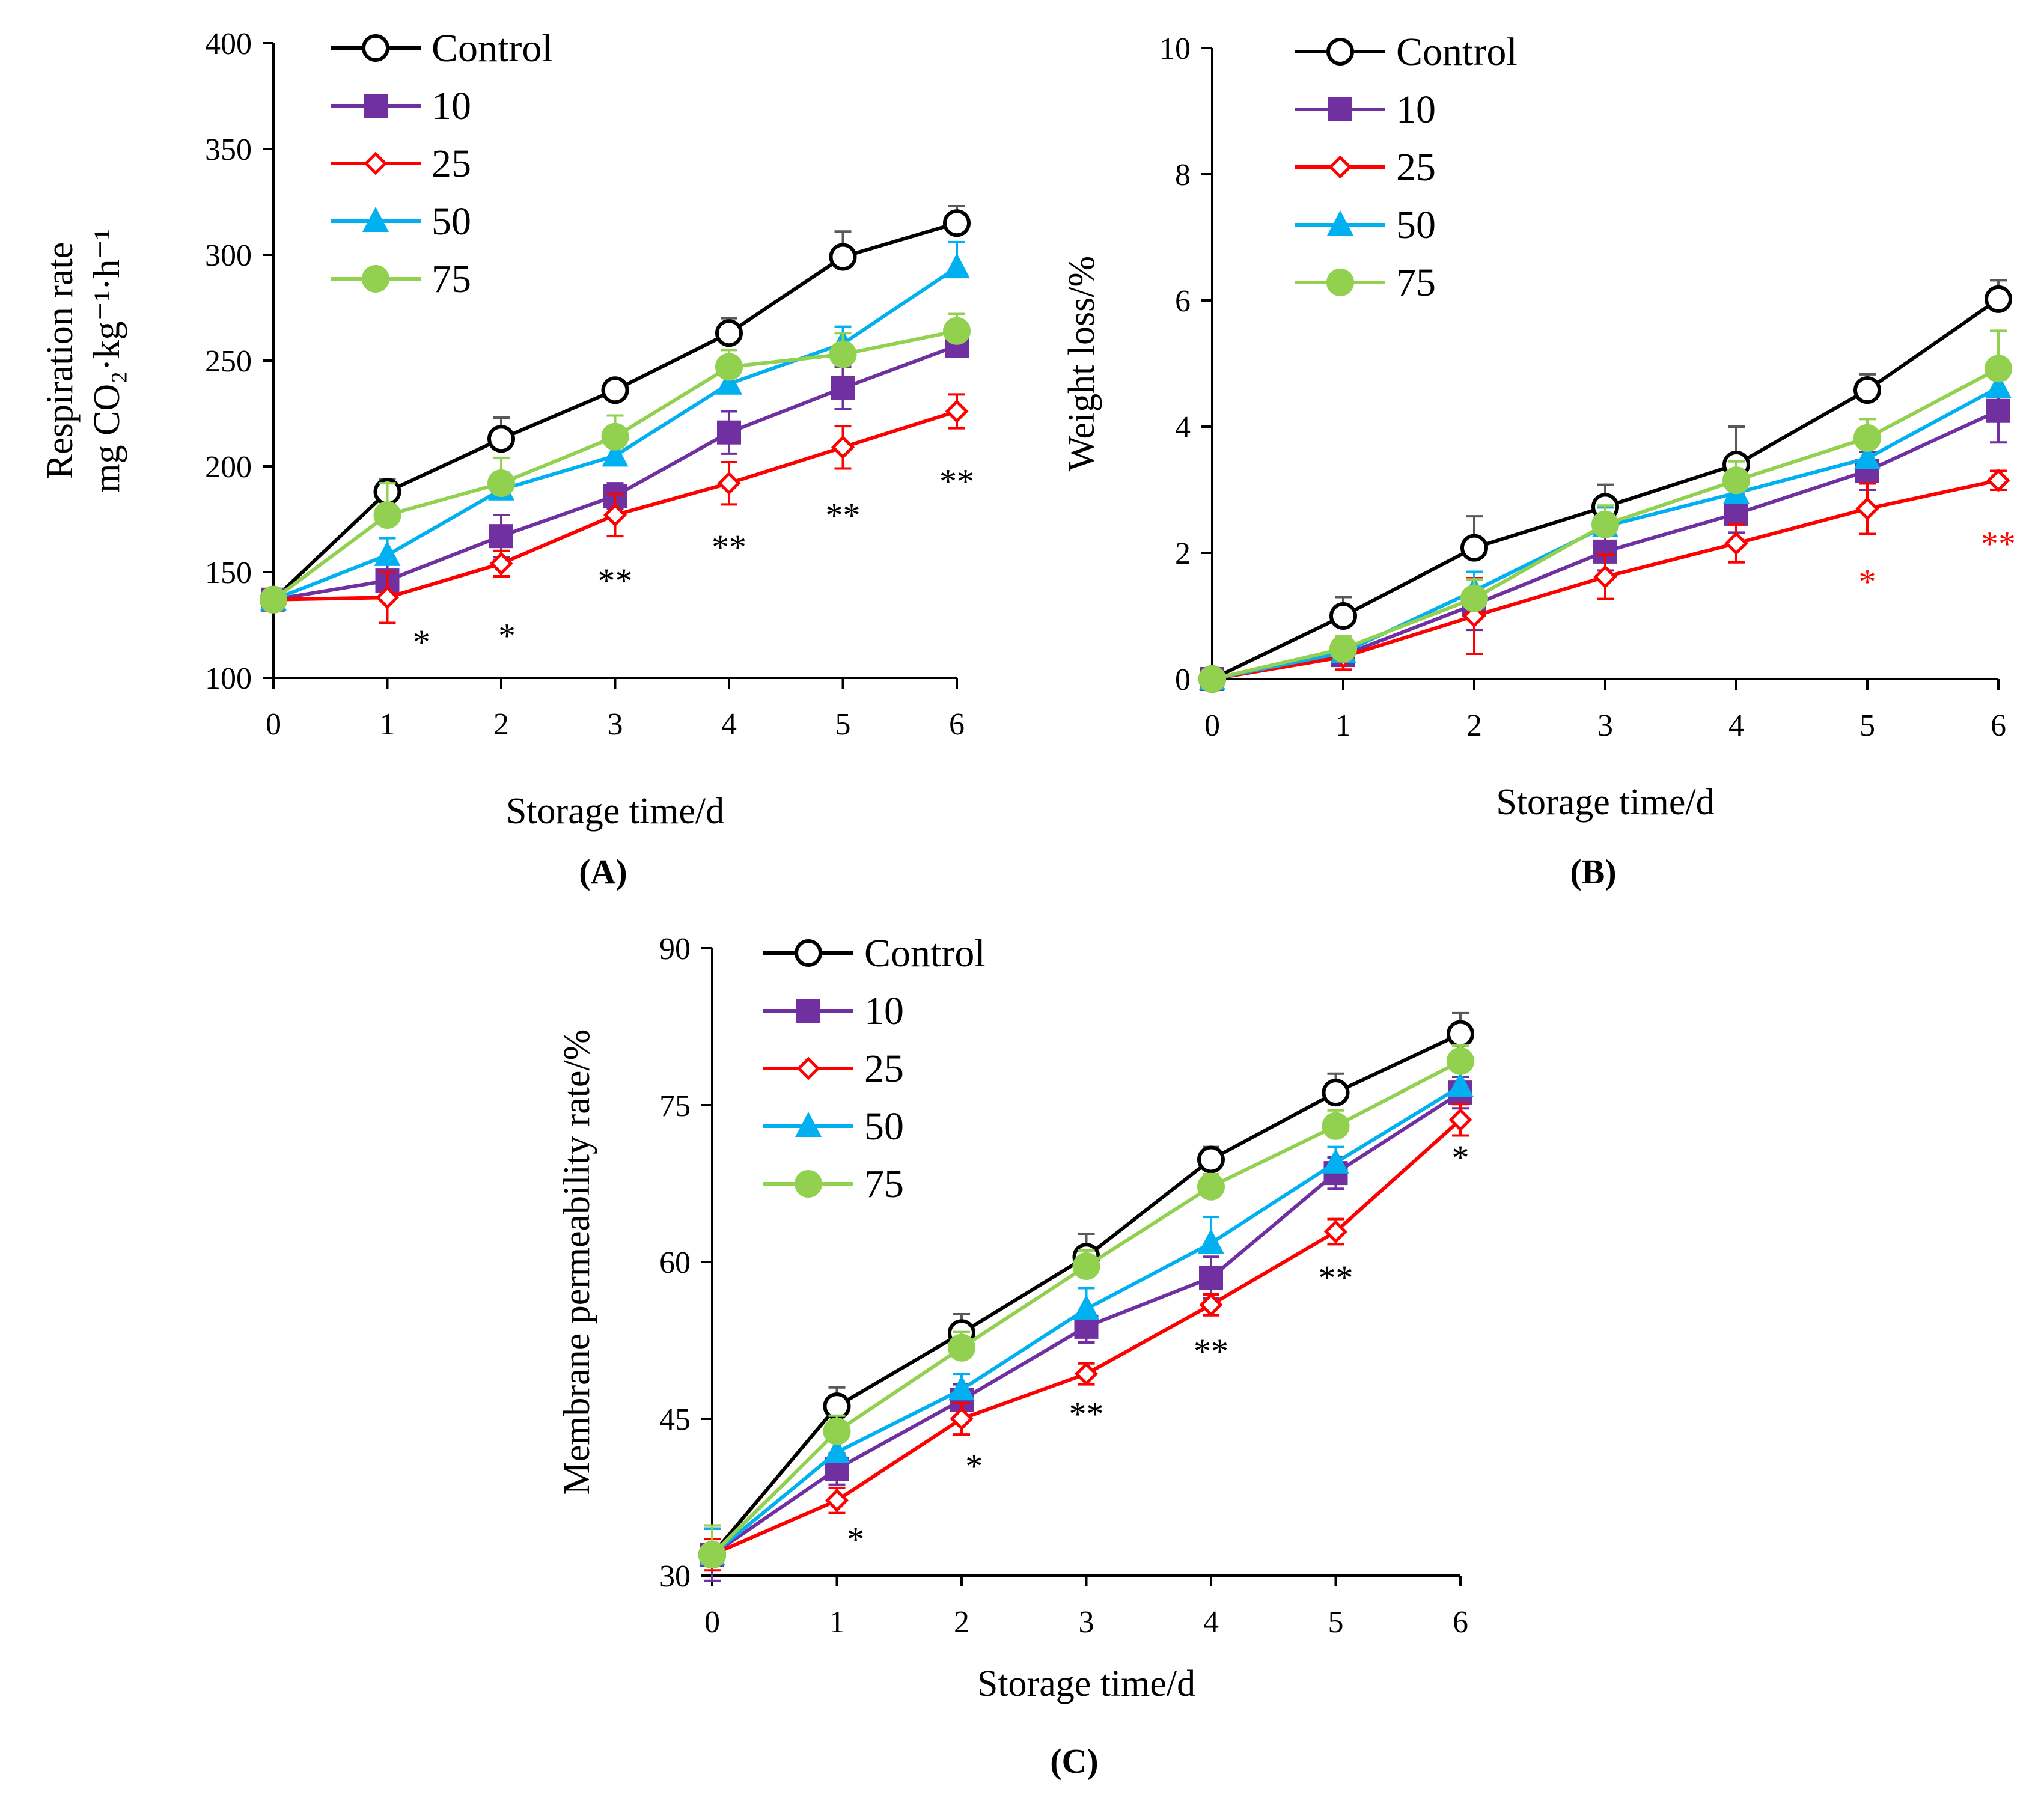  I want to click on y-tick-label: 30, so click(675, 1576).